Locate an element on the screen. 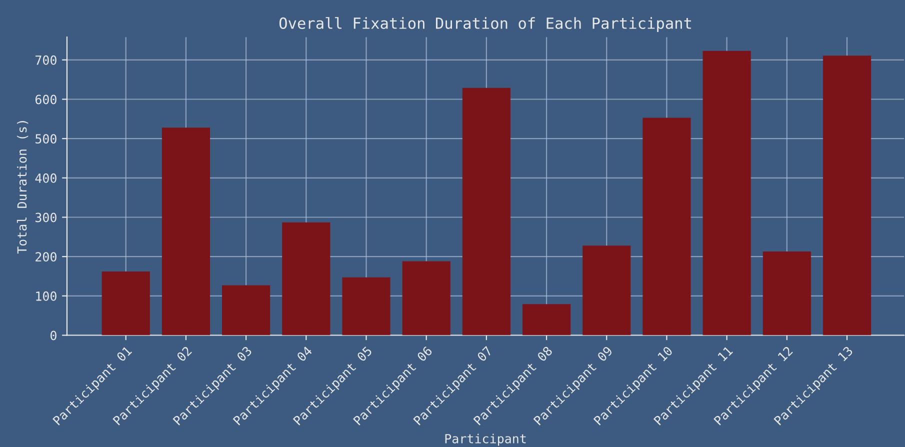  y-tick-label: 500 is located at coordinates (46, 139).